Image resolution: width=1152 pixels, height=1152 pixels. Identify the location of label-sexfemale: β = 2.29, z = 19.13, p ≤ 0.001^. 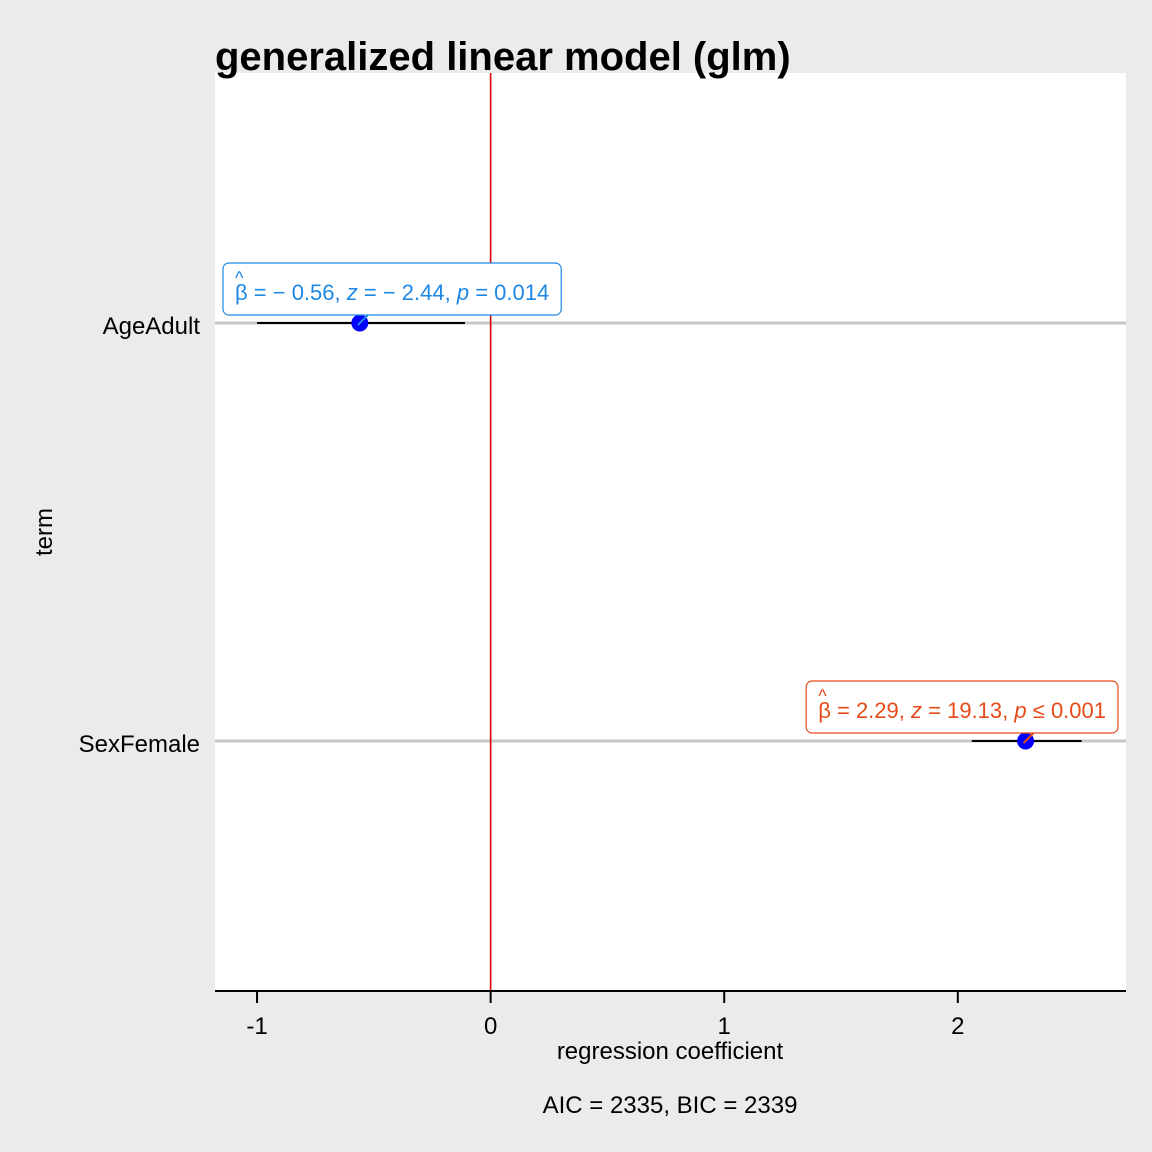
(962, 712).